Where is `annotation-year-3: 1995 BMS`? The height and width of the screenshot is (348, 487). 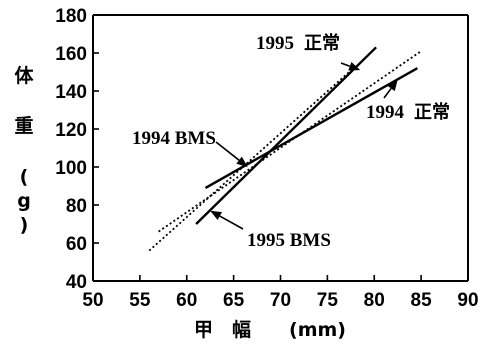
annotation-year-3: 1995 BMS is located at coordinates (289, 240).